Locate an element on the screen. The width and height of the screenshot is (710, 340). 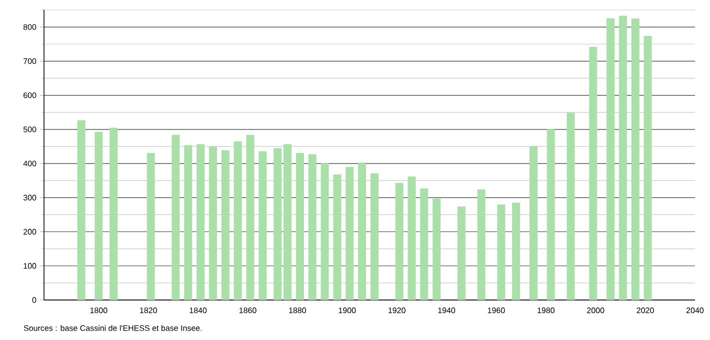
x-tick-label: 1860 is located at coordinates (247, 311).